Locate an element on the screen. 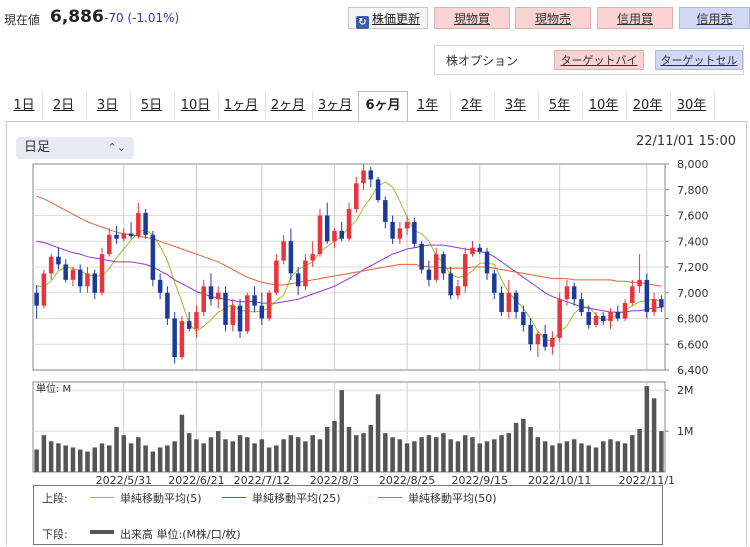 This screenshot has width=750, height=547. tab-6: 1ヶ月 is located at coordinates (241, 106).